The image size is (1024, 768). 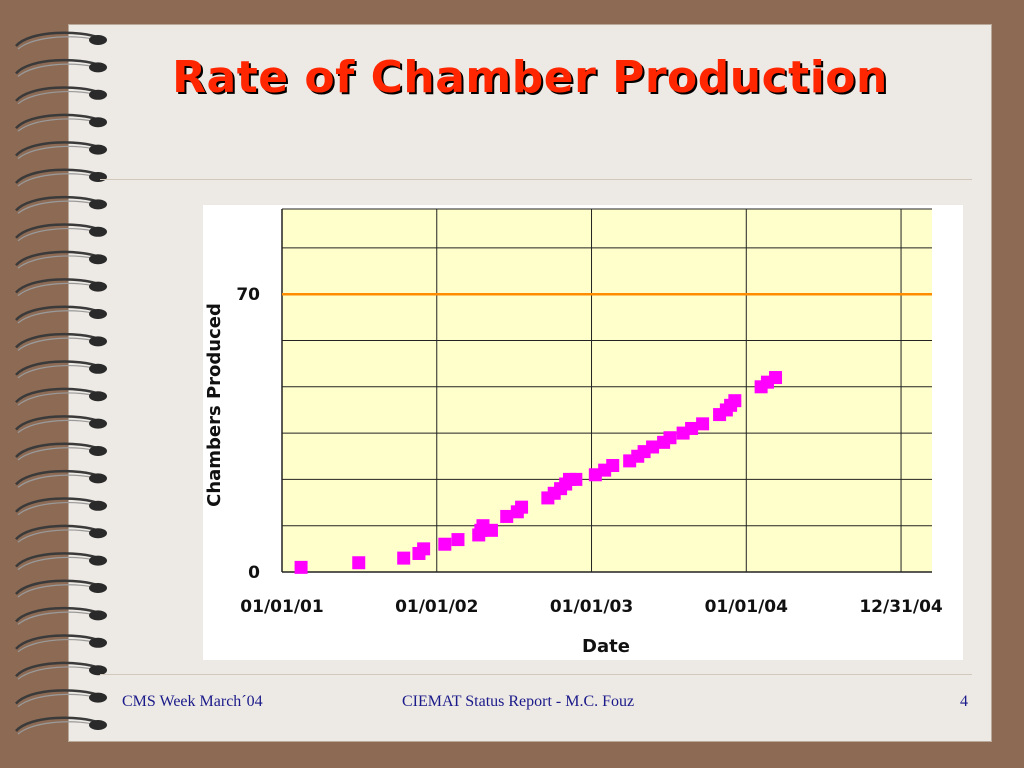 What do you see at coordinates (518, 701) in the screenshot?
I see `footer-report-title: CIEMAT Status Report - M.C. Fouz` at bounding box center [518, 701].